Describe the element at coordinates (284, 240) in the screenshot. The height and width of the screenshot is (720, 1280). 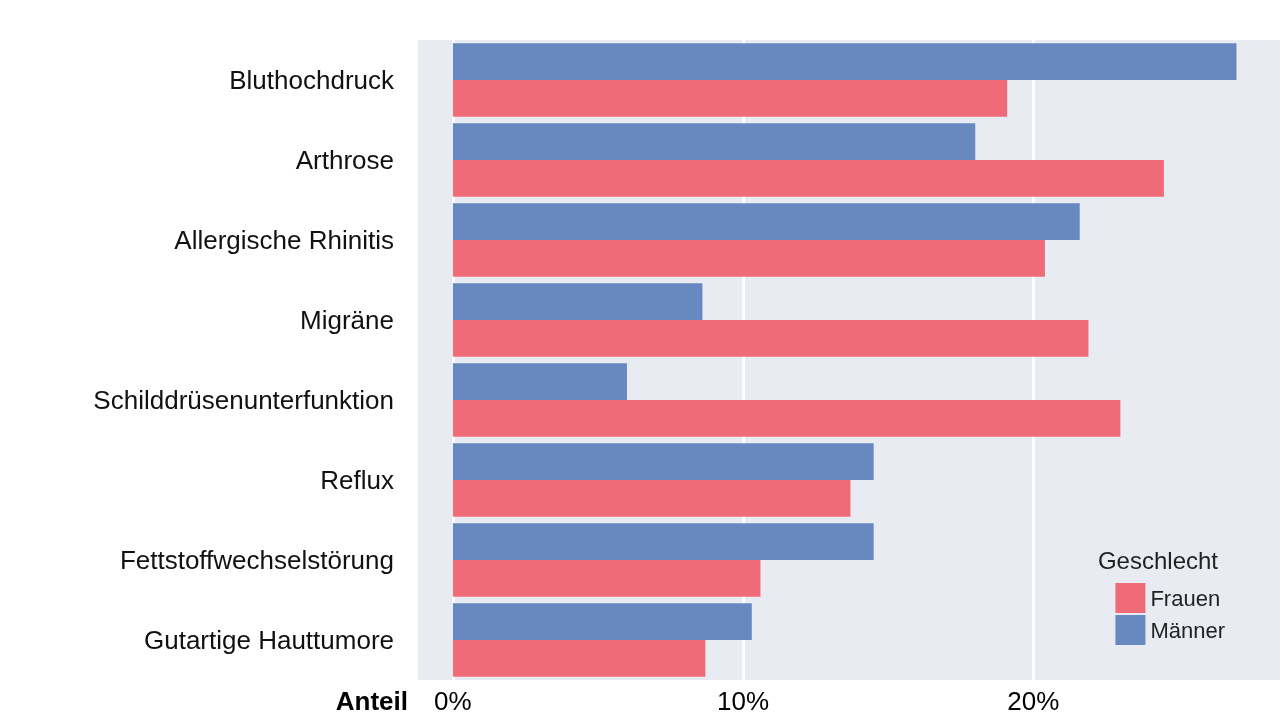
I see `y-tick-label: Allergische Rhinitis` at that location.